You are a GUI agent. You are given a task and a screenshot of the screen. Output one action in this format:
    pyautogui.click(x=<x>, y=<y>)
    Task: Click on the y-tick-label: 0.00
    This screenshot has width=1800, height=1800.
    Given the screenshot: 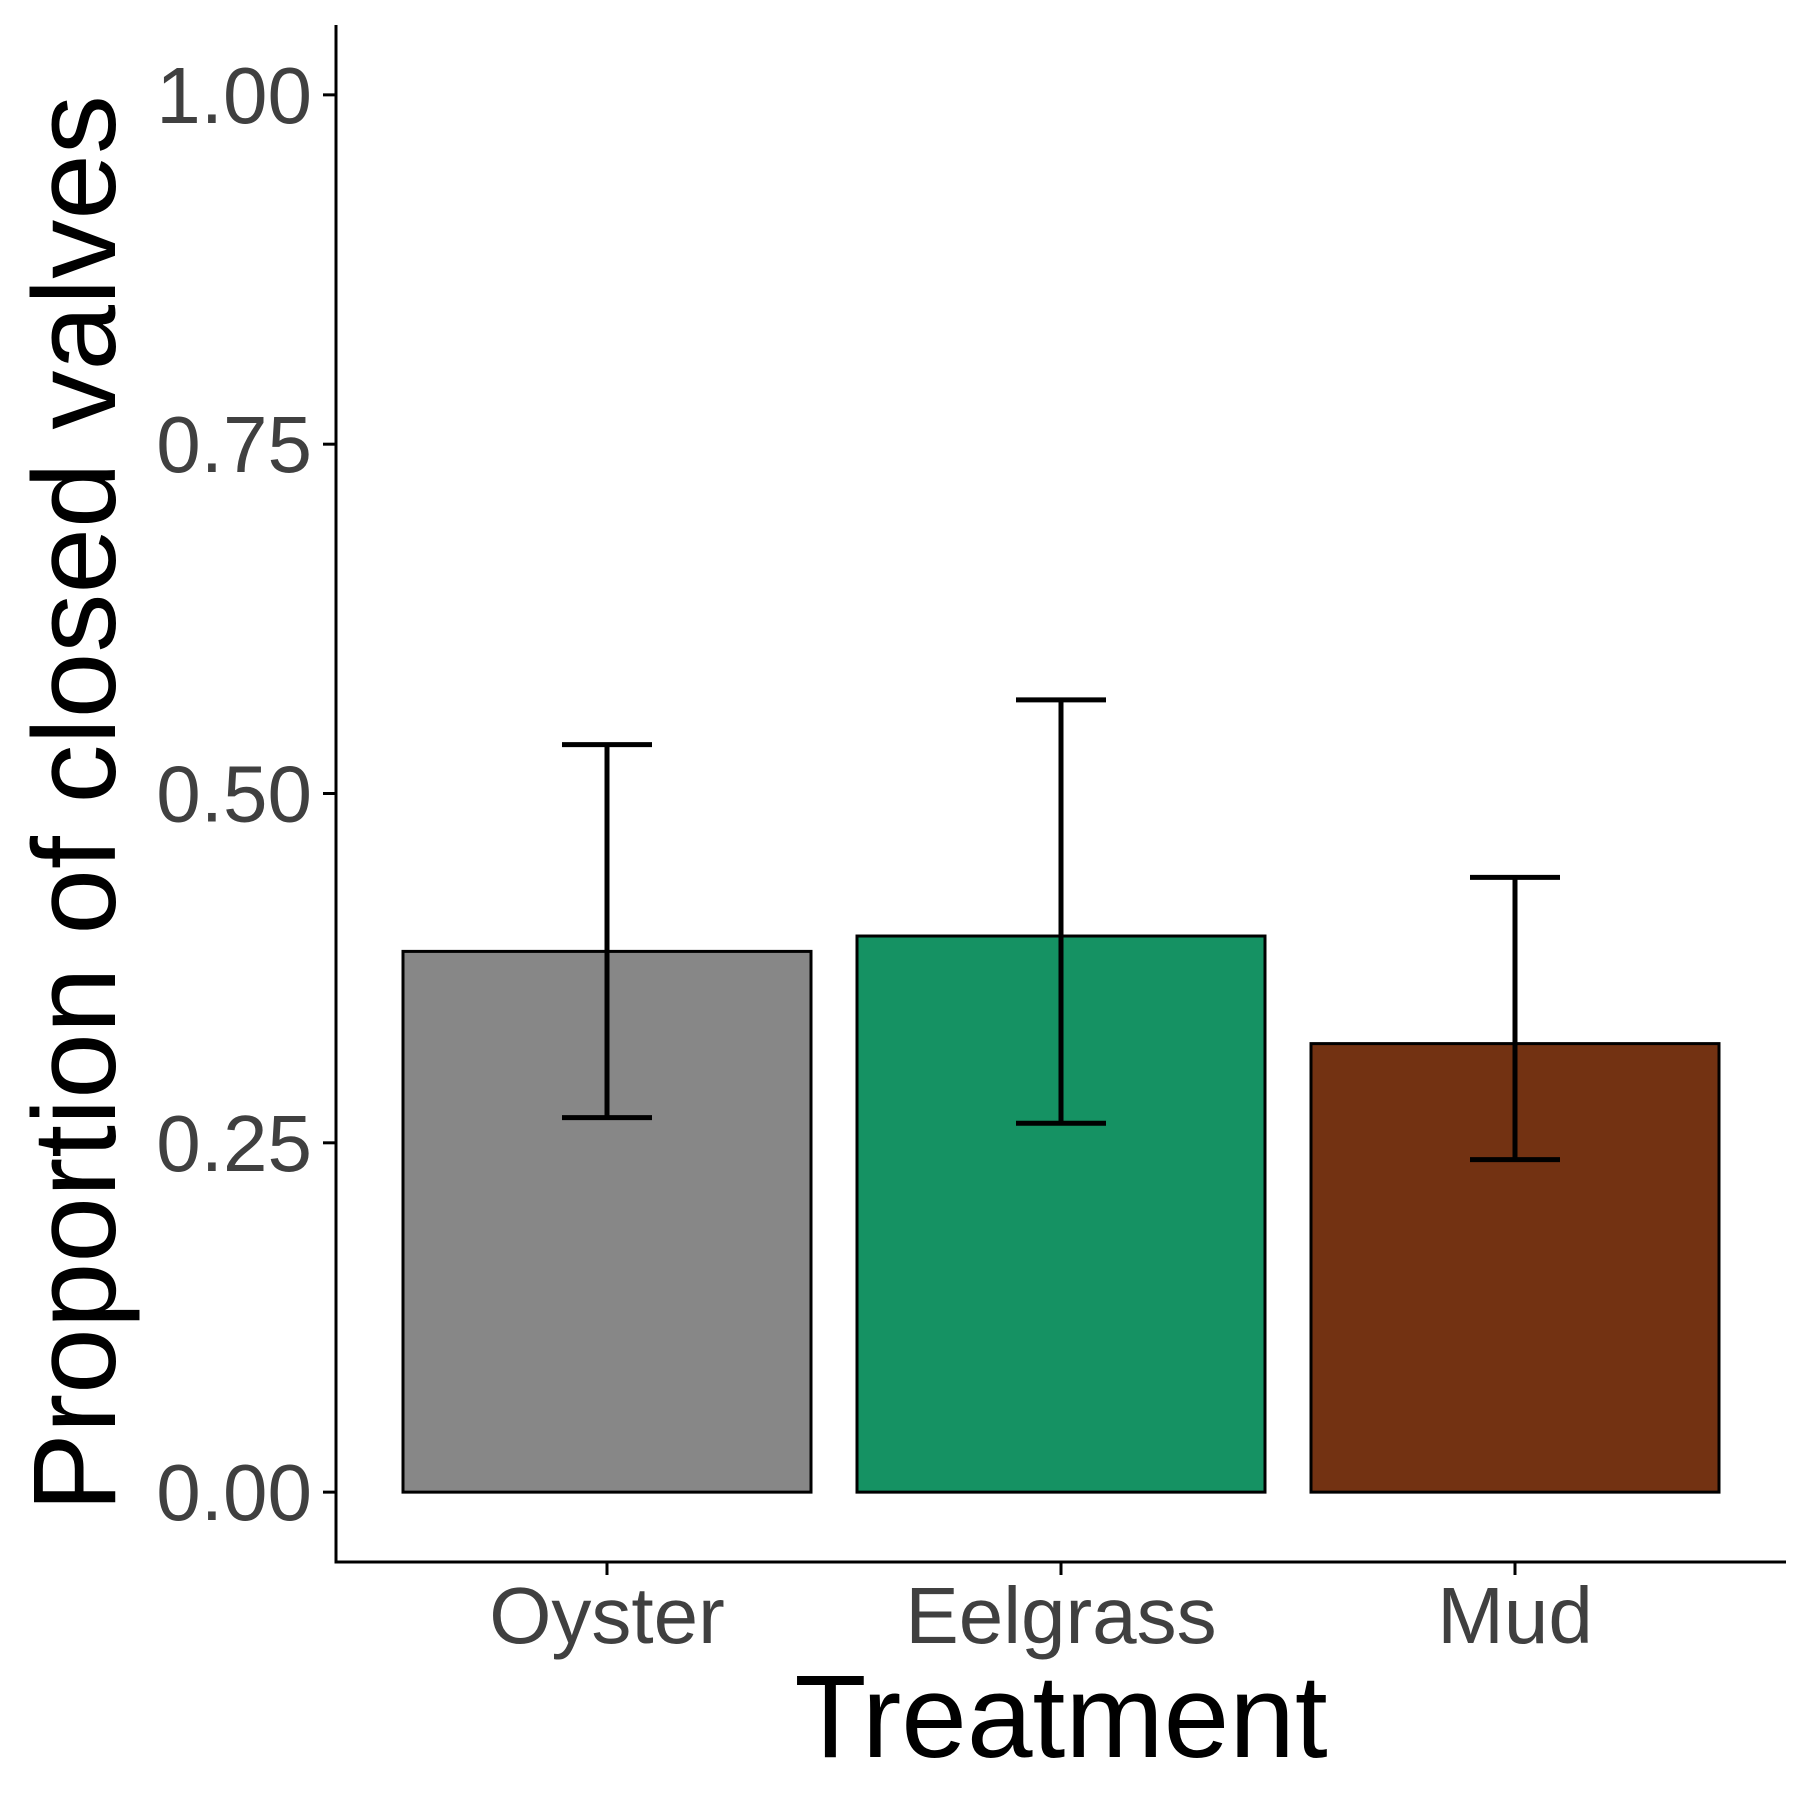 What is the action you would take?
    pyautogui.click(x=234, y=1492)
    